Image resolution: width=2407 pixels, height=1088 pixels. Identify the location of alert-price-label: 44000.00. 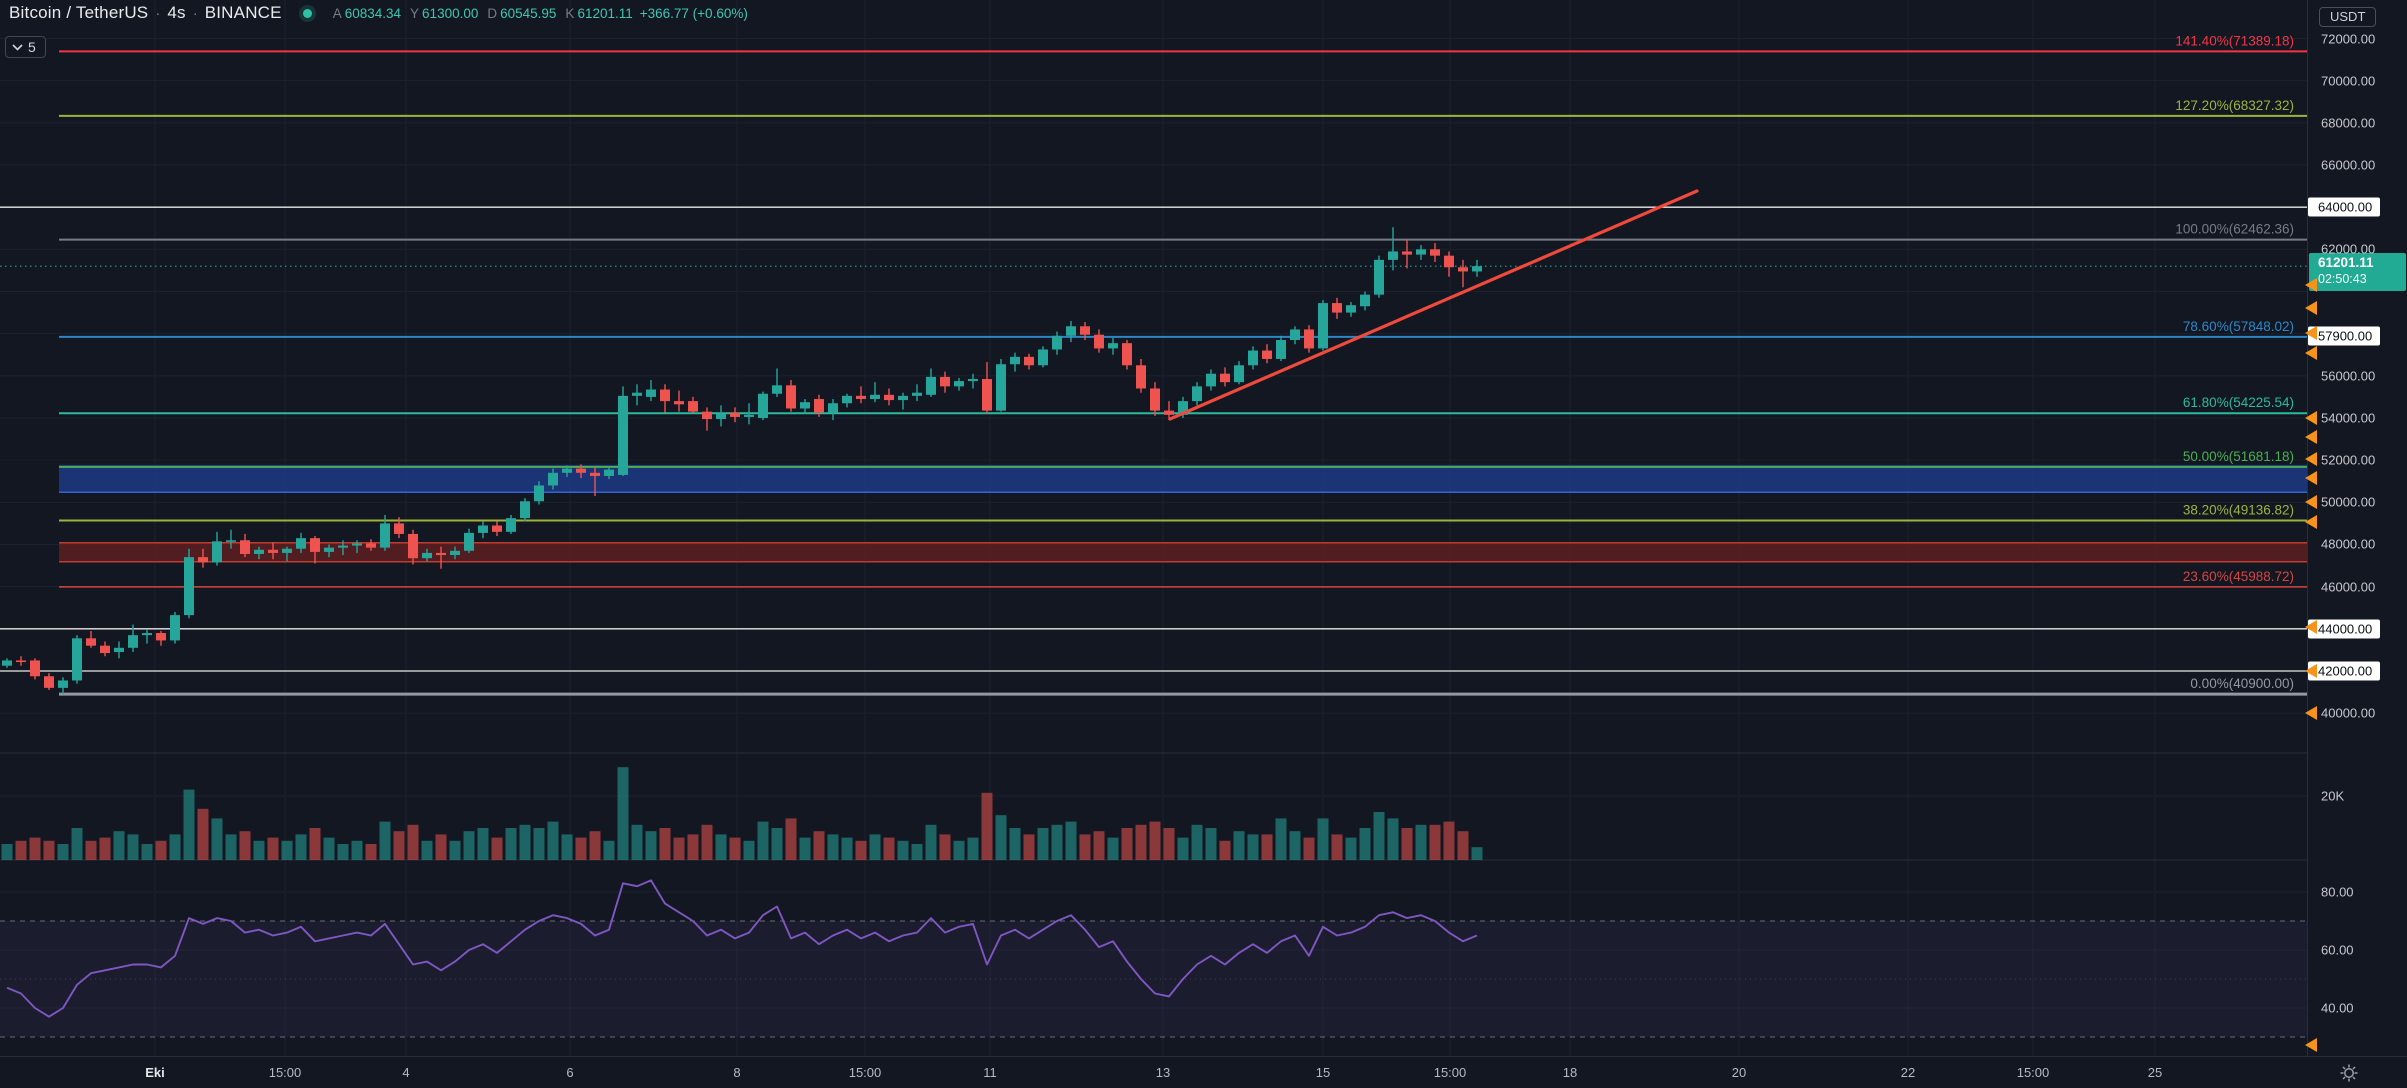
(2344, 629).